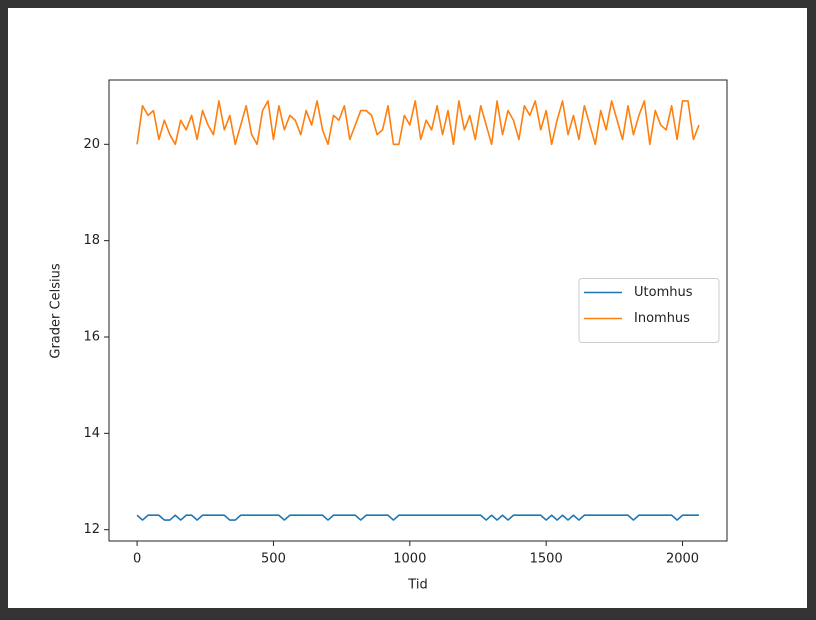 This screenshot has width=816, height=620. I want to click on legend-label: Inomhus, so click(662, 318).